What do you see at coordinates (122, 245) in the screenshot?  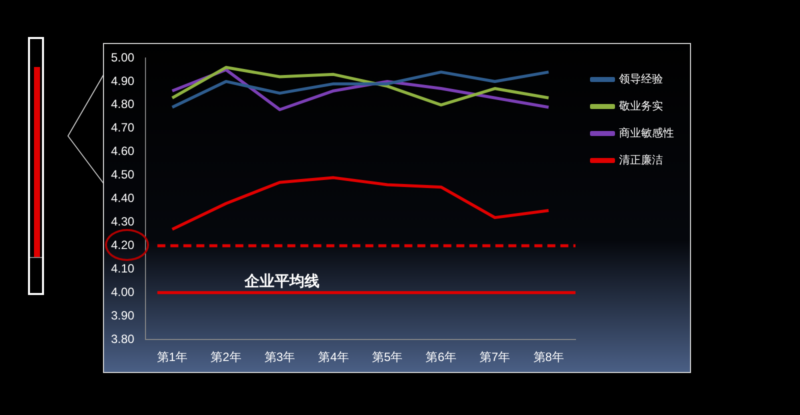 I see `y-tick-label: 4.20` at bounding box center [122, 245].